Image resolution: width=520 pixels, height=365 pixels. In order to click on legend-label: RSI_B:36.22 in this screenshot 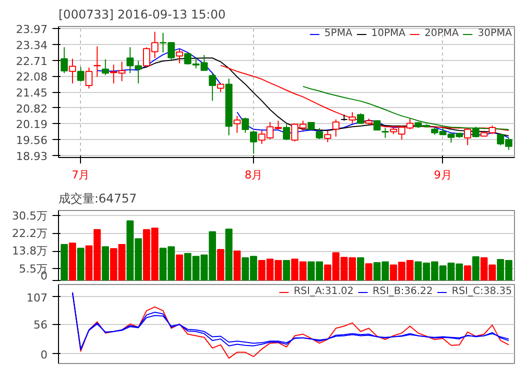, I will do `click(402, 291)`.